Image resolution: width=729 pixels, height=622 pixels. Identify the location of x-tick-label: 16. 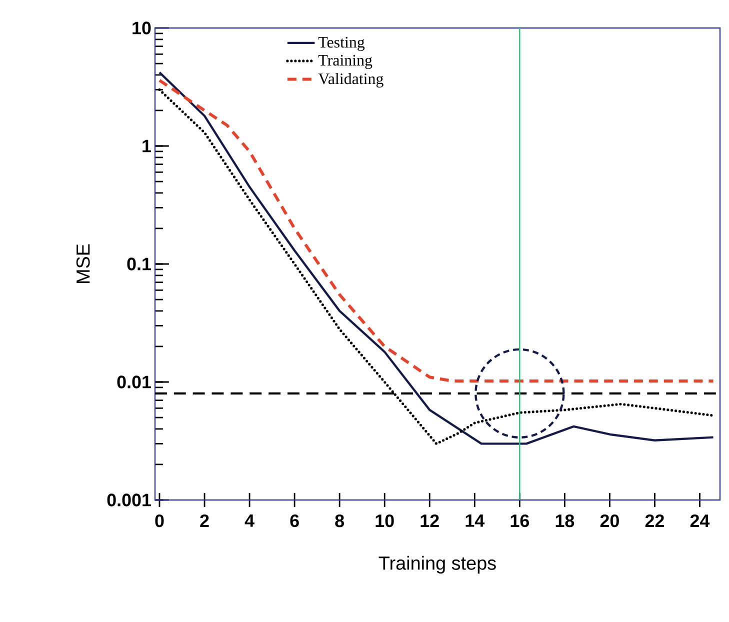
(519, 521).